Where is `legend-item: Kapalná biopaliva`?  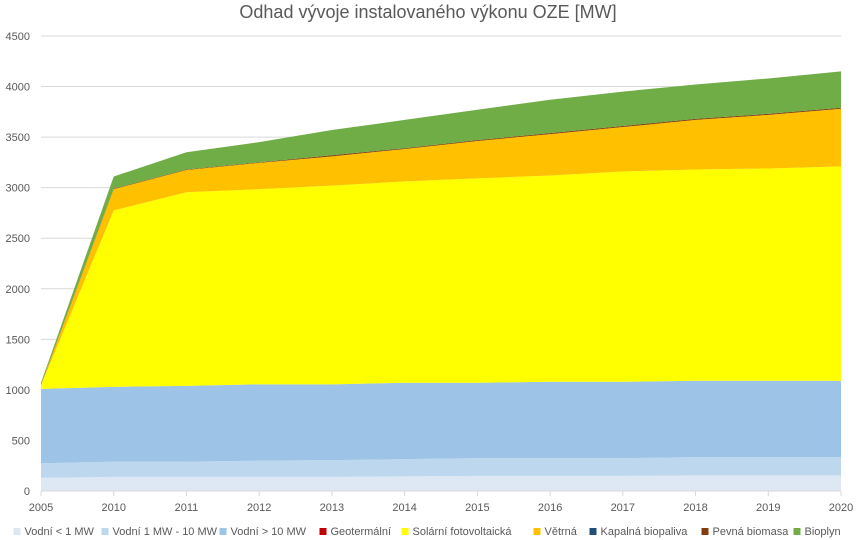
legend-item: Kapalná biopaliva is located at coordinates (639, 532).